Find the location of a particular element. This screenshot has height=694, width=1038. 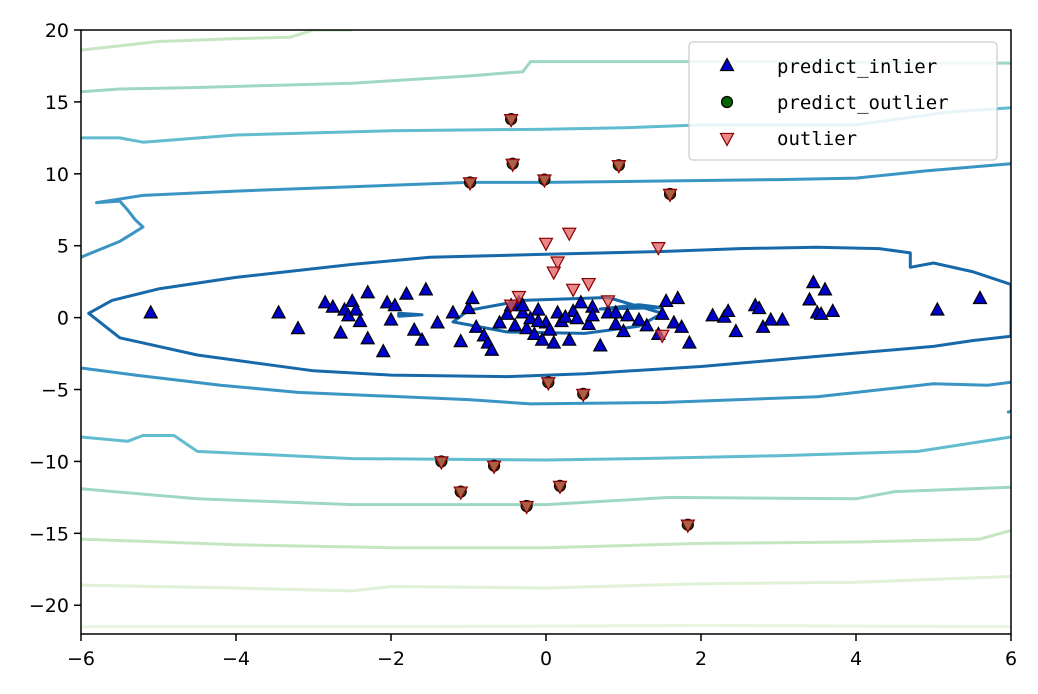

y-tick-label: 0 is located at coordinates (63, 319).